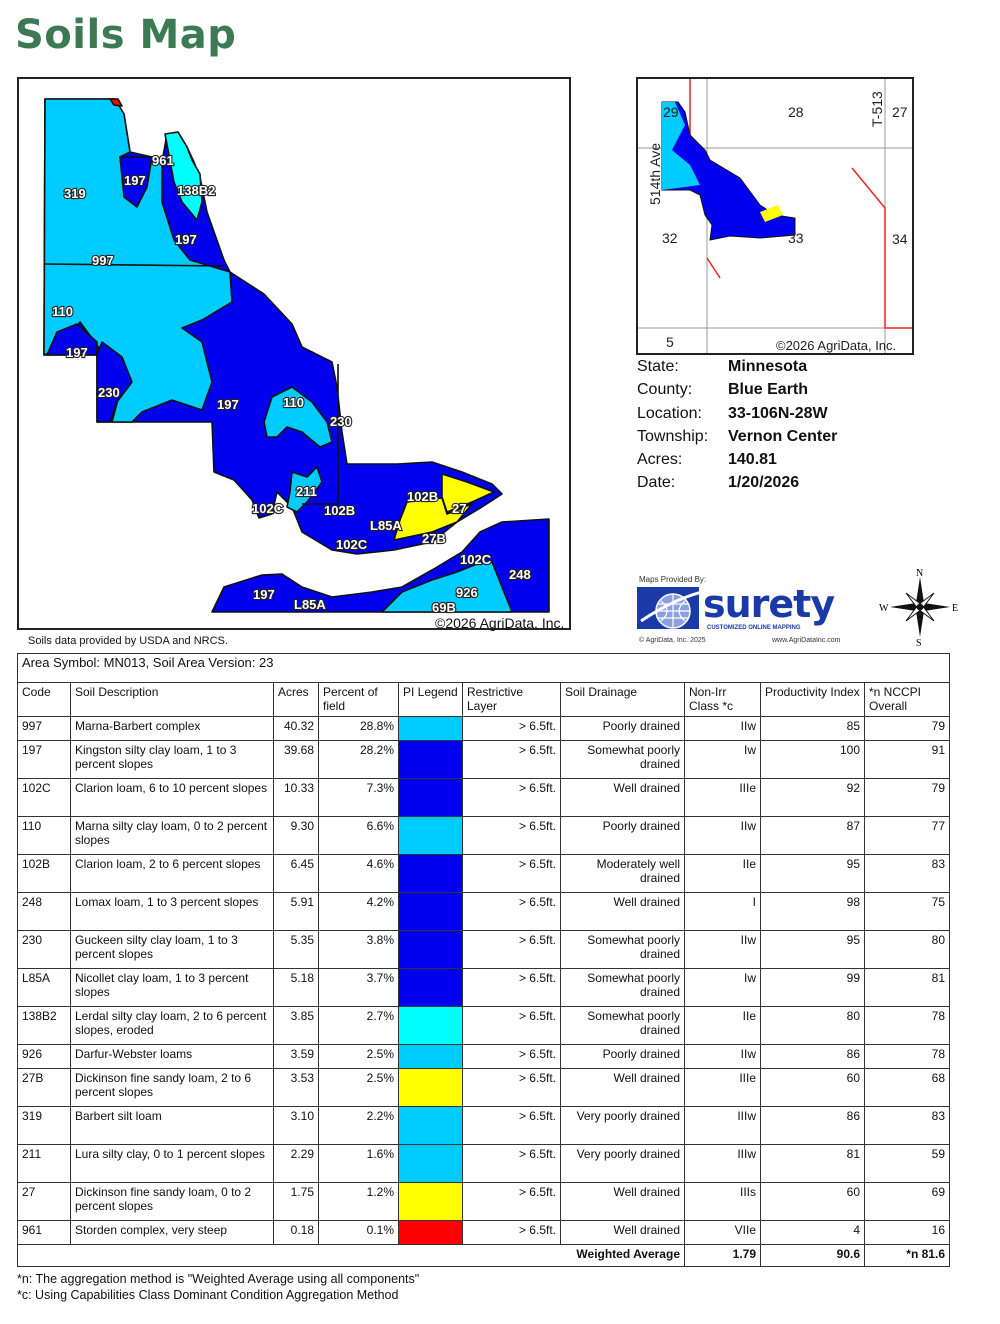 The image size is (1000, 1324). Describe the element at coordinates (136, 182) in the screenshot. I see `map-region-197-small` at that location.